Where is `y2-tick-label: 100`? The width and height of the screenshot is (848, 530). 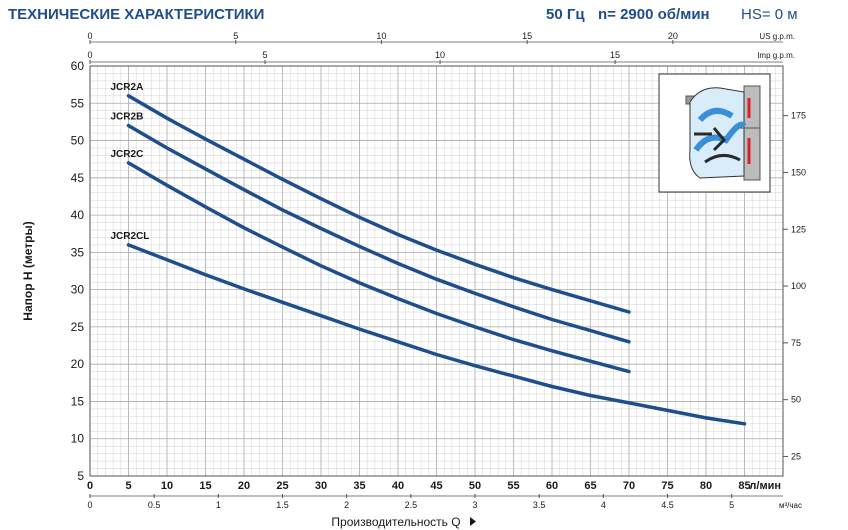 y2-tick-label: 100 is located at coordinates (798, 286).